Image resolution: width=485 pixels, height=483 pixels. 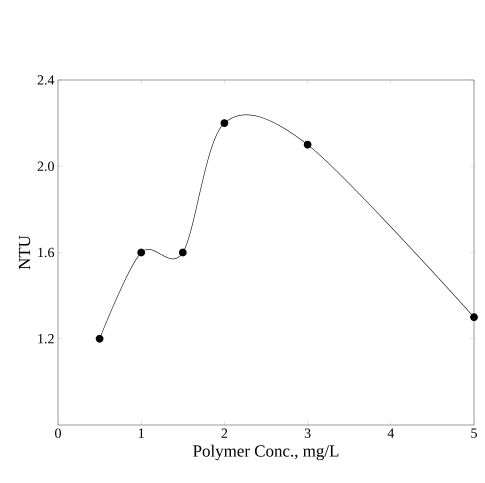 I want to click on y-tick-label: 2.4, so click(x=46, y=80).